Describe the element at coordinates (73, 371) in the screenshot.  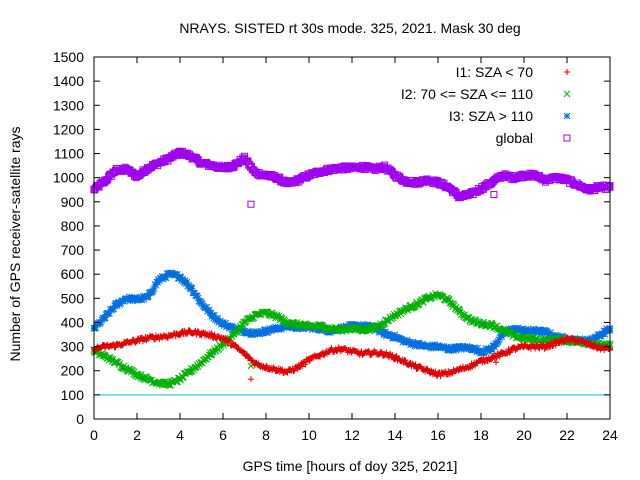
I see `y-tick-label: 200` at that location.